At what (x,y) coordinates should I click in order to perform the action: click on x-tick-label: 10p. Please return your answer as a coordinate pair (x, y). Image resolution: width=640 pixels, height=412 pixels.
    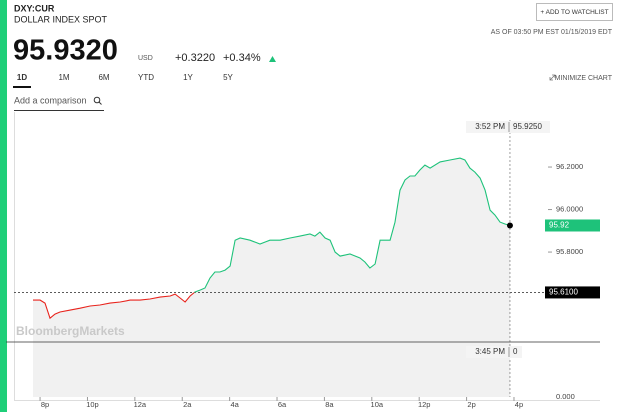
    Looking at the image, I should click on (92, 404).